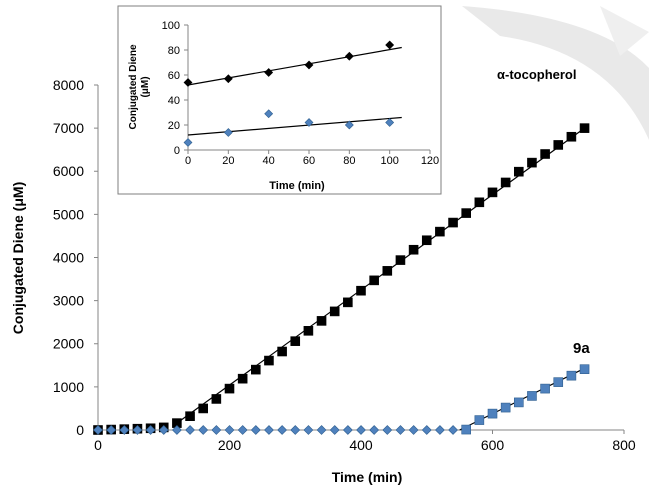 The width and height of the screenshot is (649, 486). What do you see at coordinates (367, 477) in the screenshot?
I see `main-x-axis-title: Time (min)` at bounding box center [367, 477].